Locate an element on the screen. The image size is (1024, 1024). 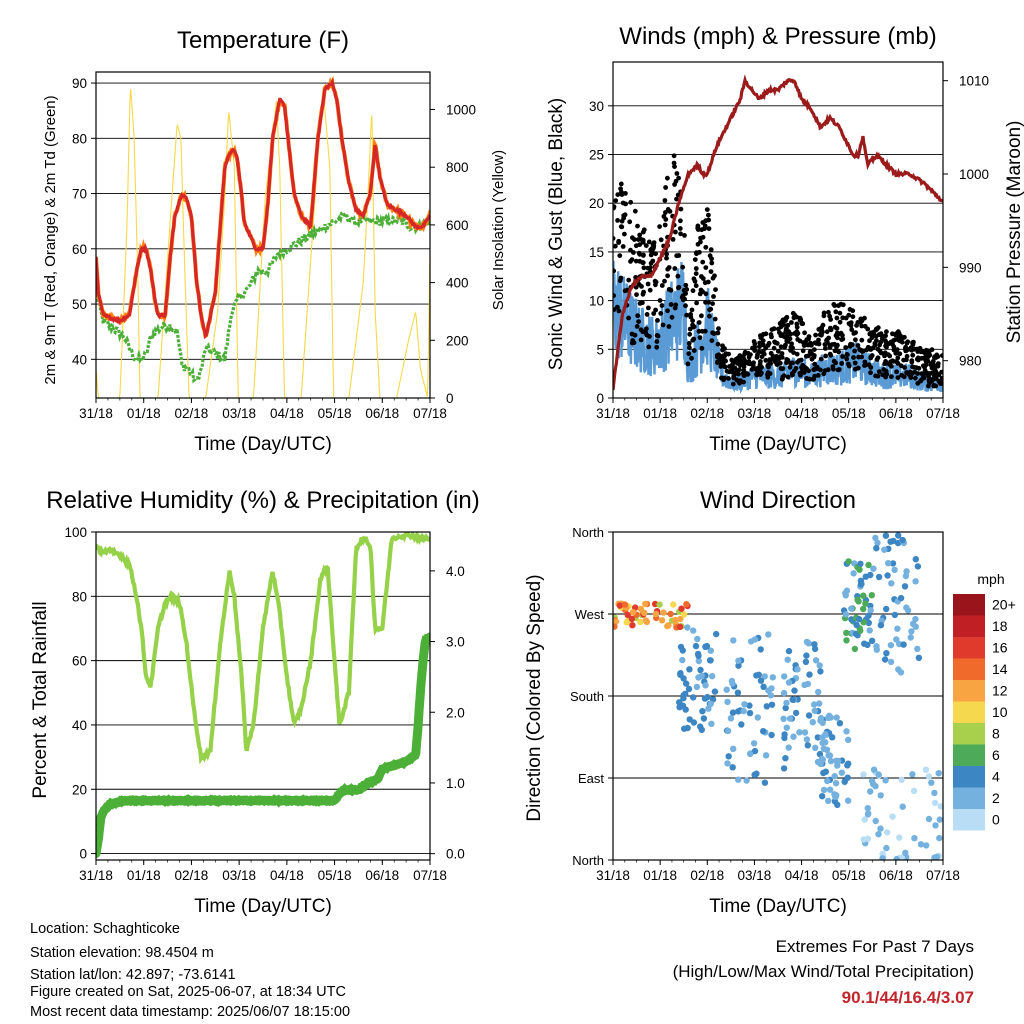
winds-plot-area is located at coordinates (778, 234).